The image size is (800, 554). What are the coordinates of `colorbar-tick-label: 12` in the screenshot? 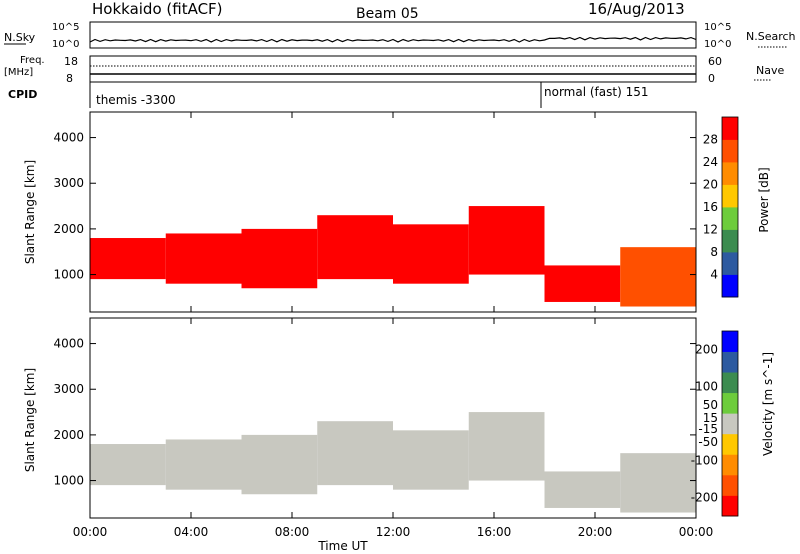 It's located at (710, 230).